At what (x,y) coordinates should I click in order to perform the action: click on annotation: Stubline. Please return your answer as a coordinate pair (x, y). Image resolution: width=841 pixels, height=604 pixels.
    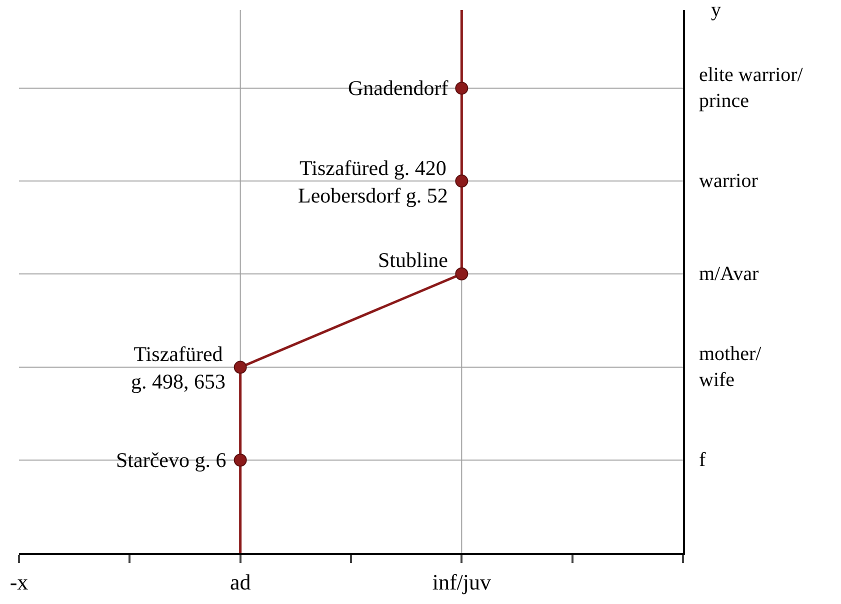
    Looking at the image, I should click on (413, 260).